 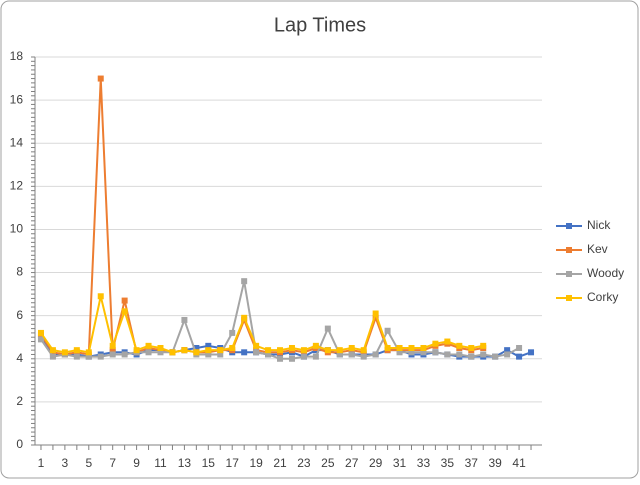 I want to click on x-tick-label: 11, so click(x=160, y=463).